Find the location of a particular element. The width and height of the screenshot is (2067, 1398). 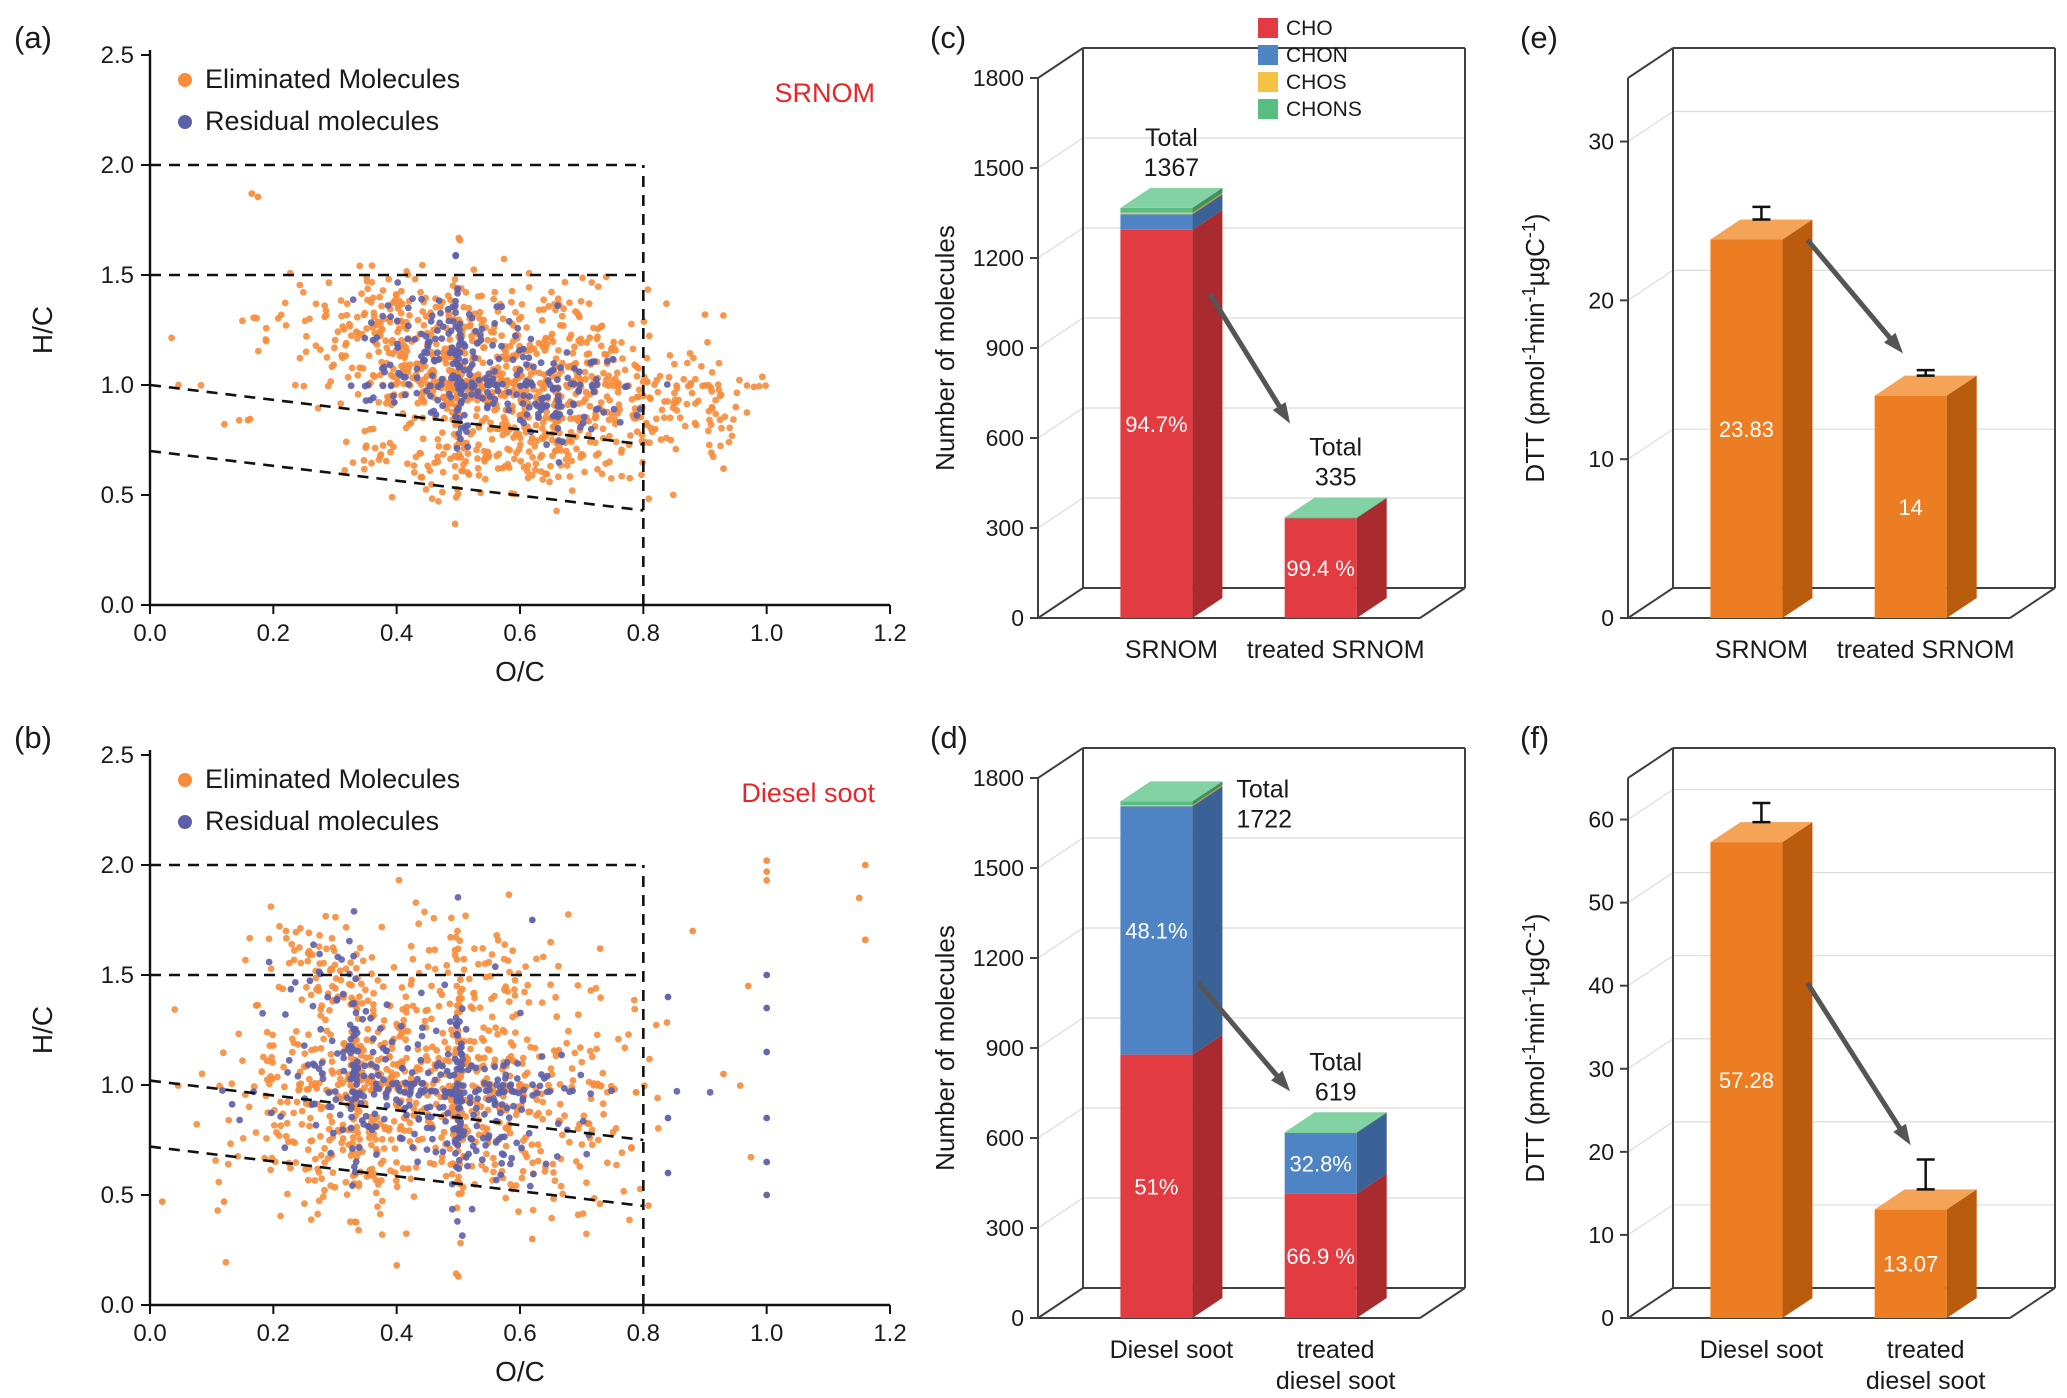

gridline is located at coordinates (1251, 943).